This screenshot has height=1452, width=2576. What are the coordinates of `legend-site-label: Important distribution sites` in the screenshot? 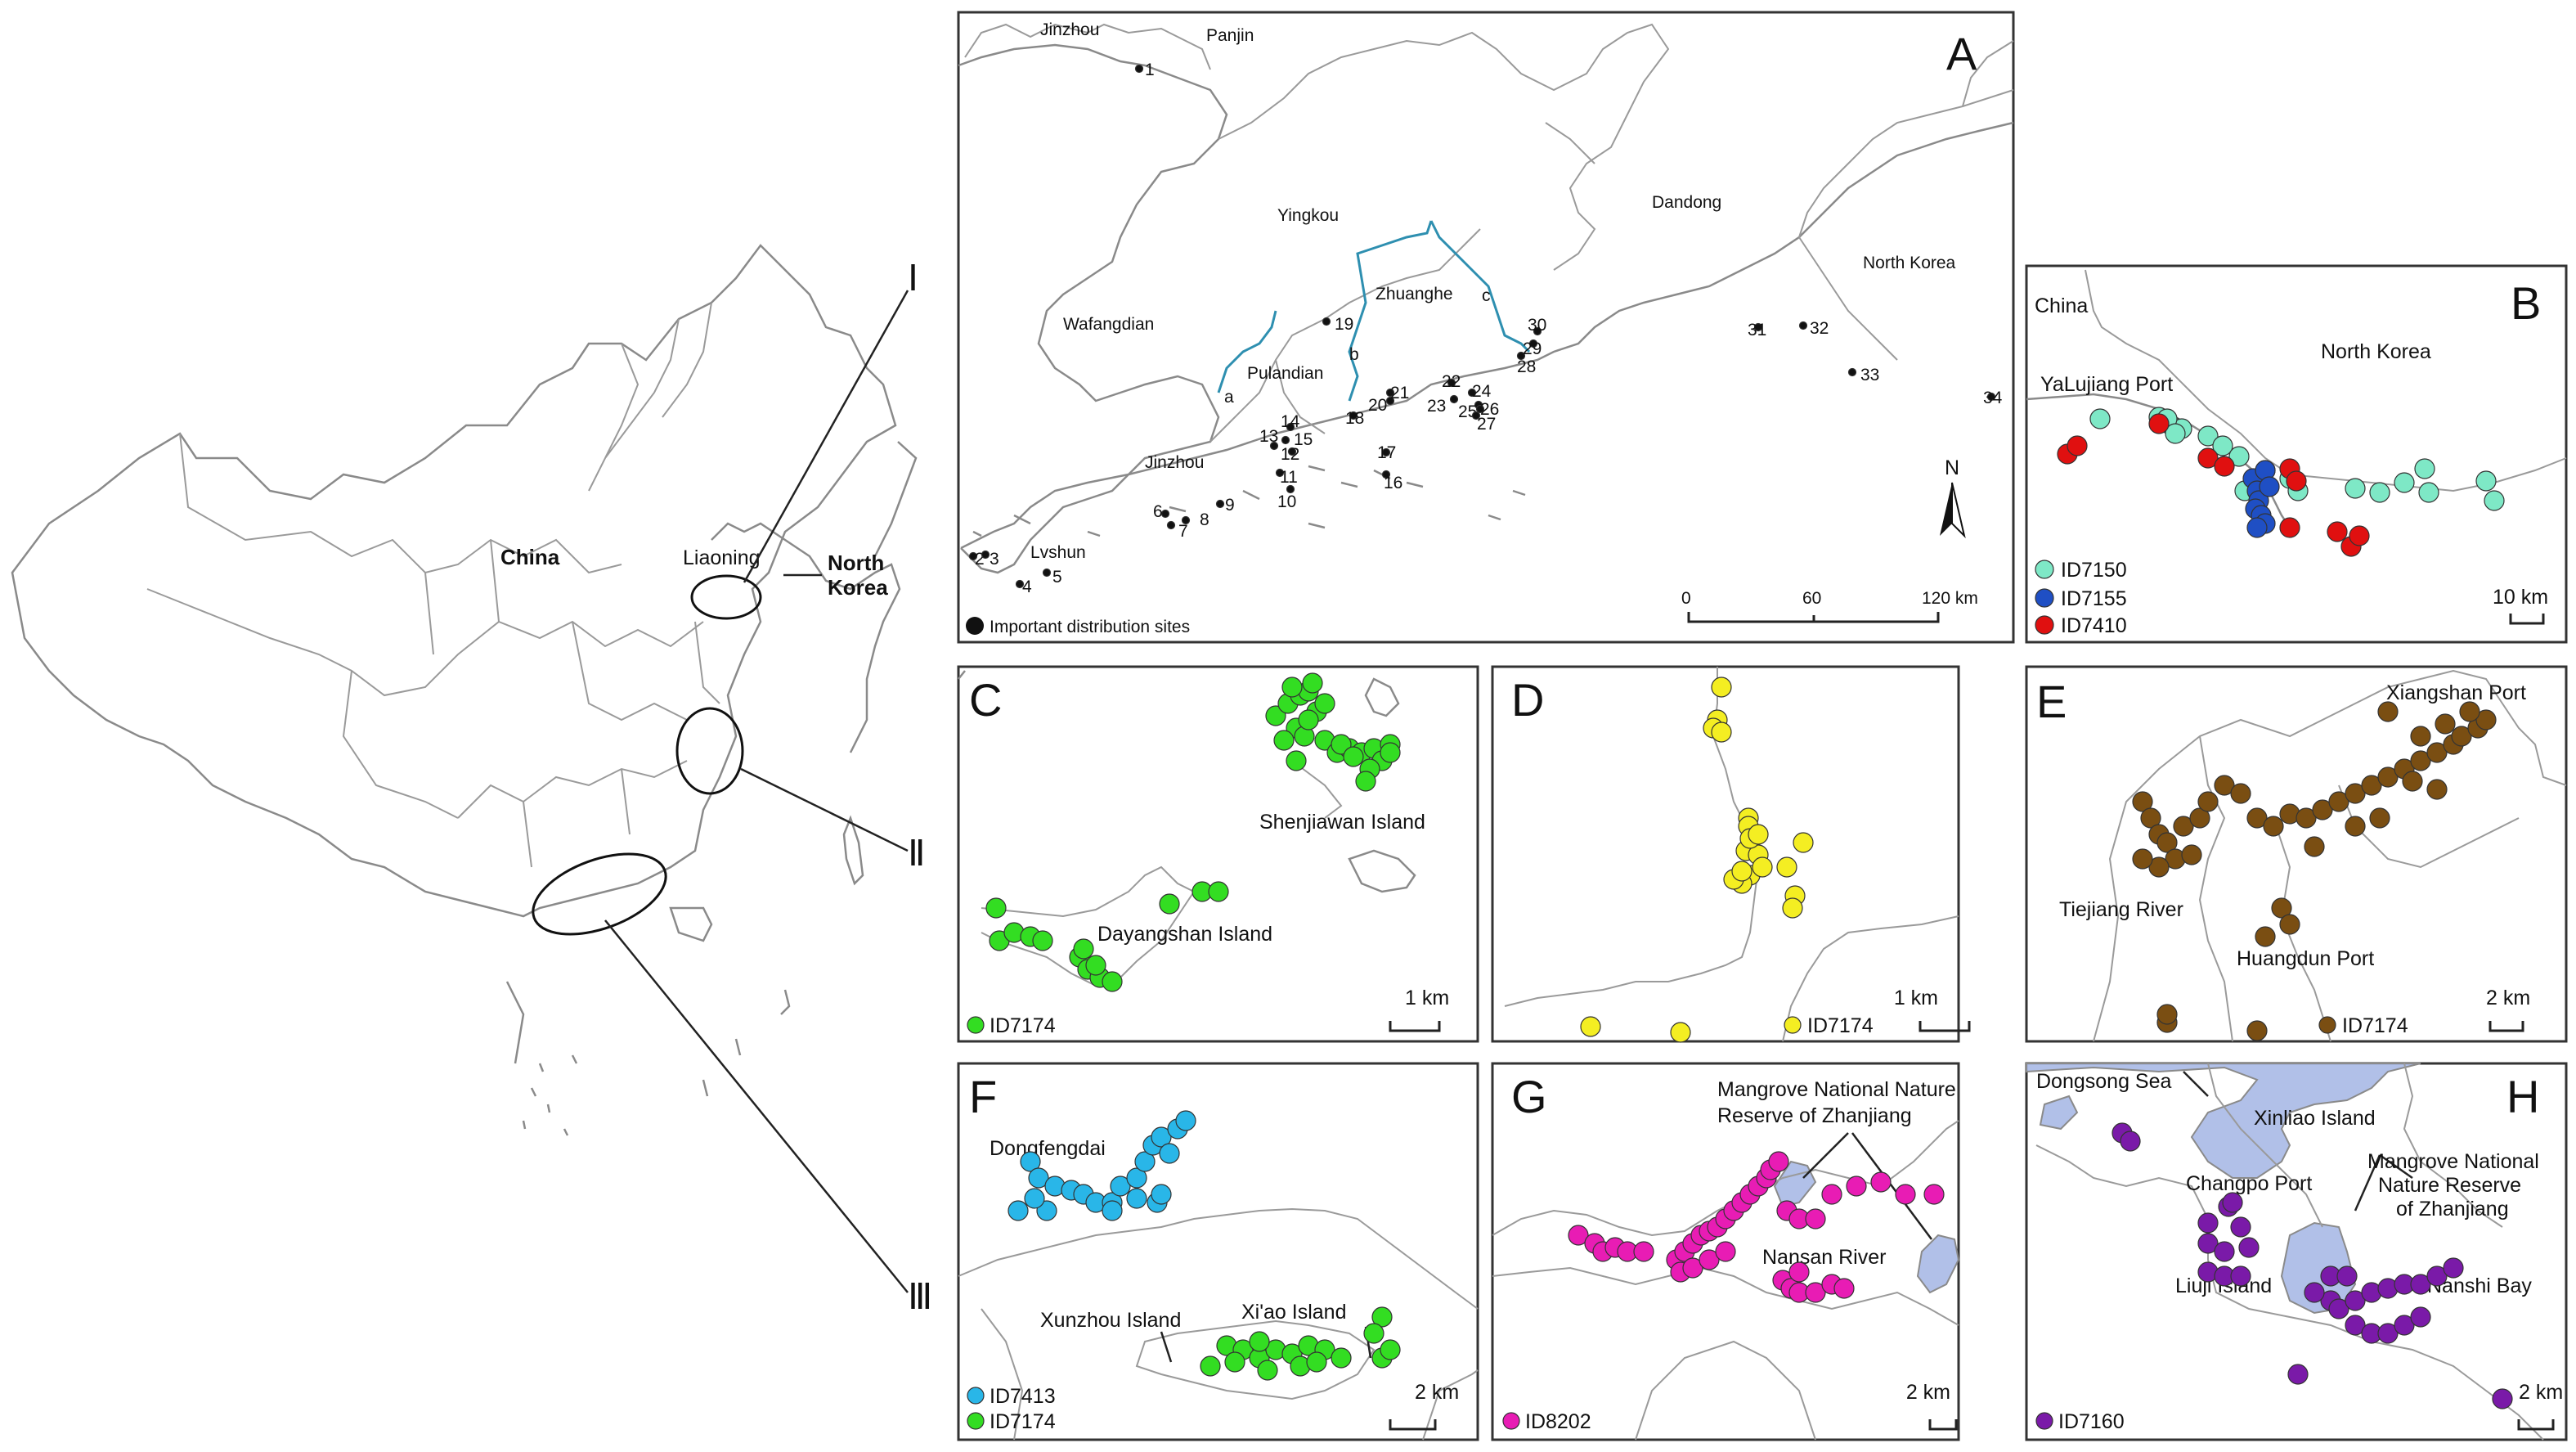 It's located at (1090, 627).